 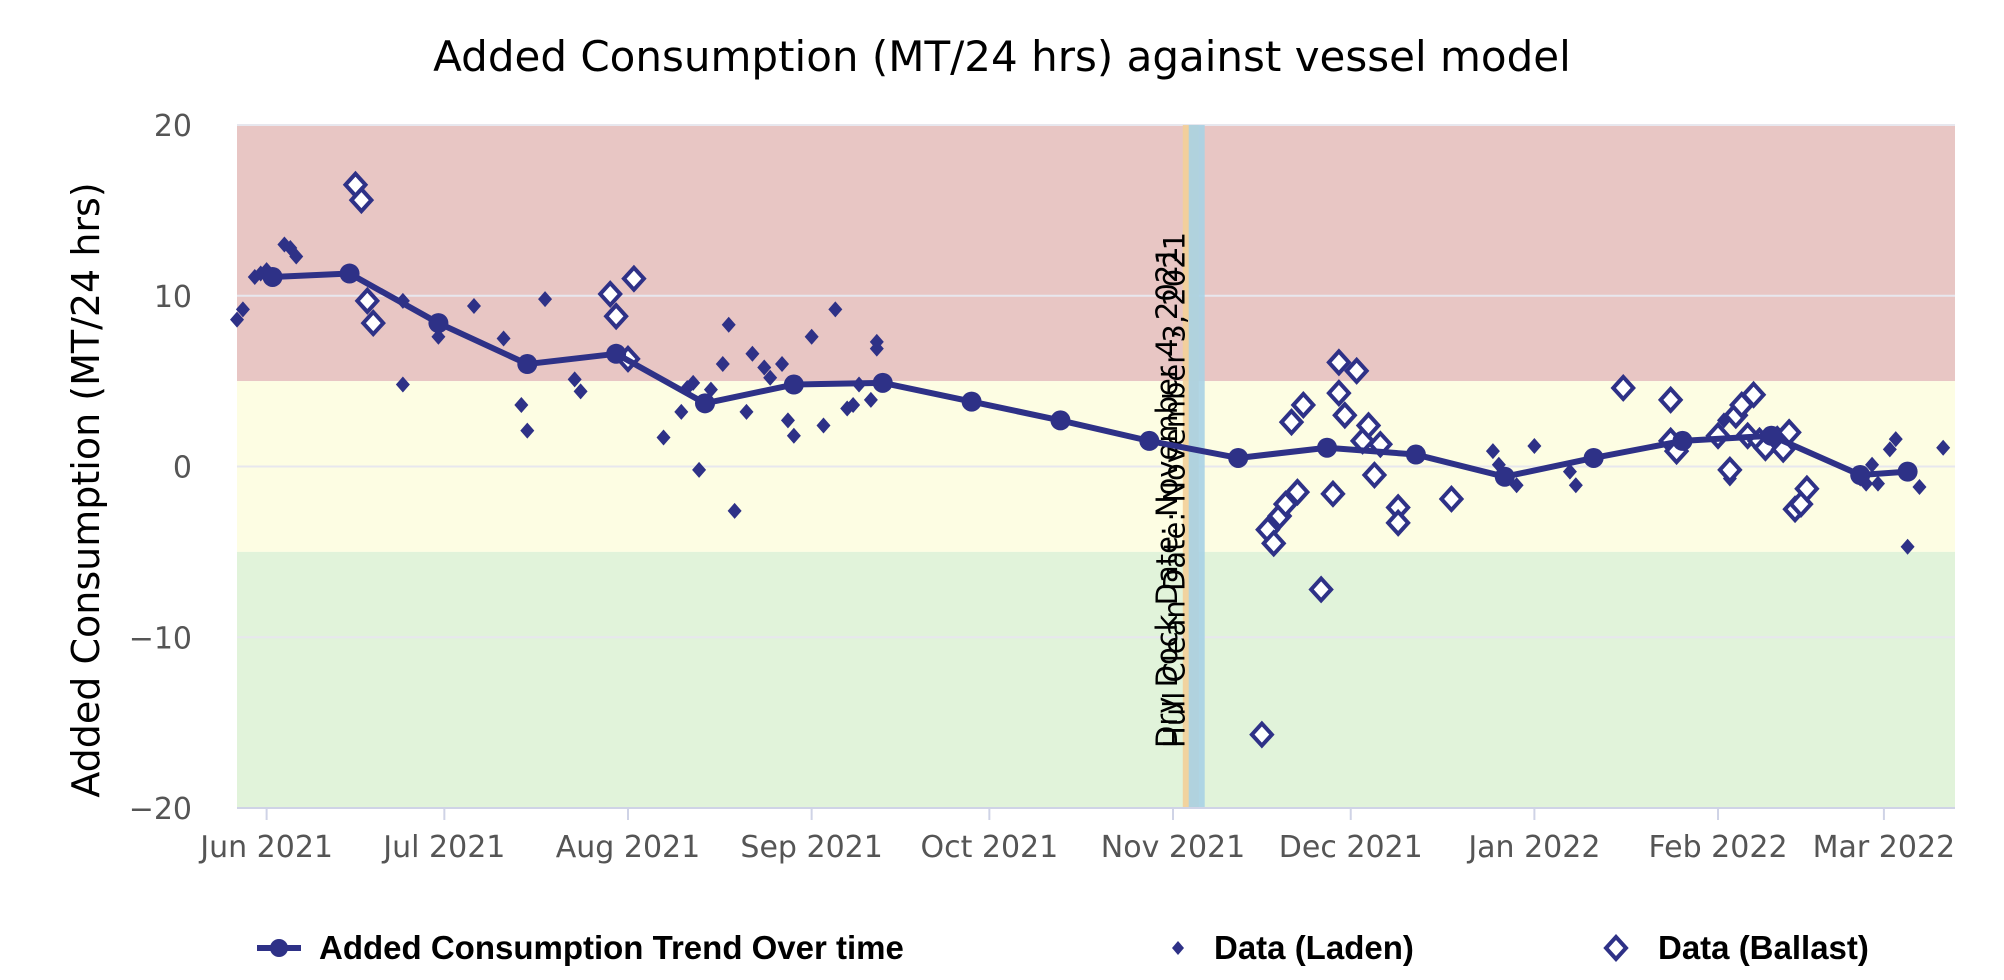 I want to click on x-tick-label: Jul 2021, so click(x=443, y=847).